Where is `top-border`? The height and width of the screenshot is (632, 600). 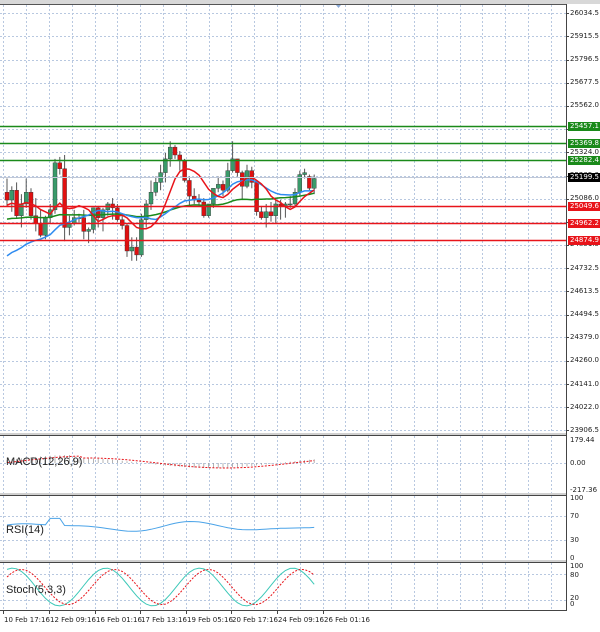
top-border is located at coordinates (300, 2).